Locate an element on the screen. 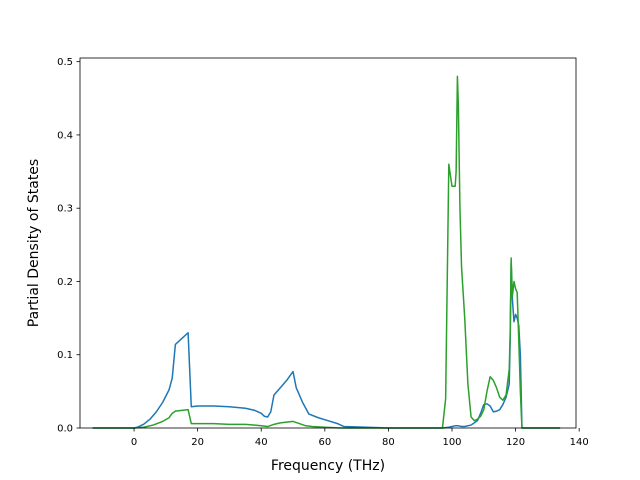  x-tick-label: 0 is located at coordinates (134, 442).